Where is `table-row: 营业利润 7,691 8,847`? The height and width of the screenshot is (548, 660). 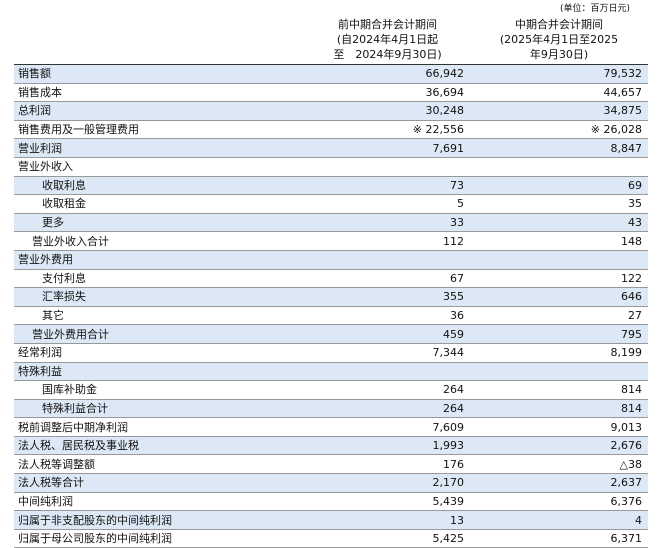 table-row: 营业利润 7,691 8,847 is located at coordinates (331, 148).